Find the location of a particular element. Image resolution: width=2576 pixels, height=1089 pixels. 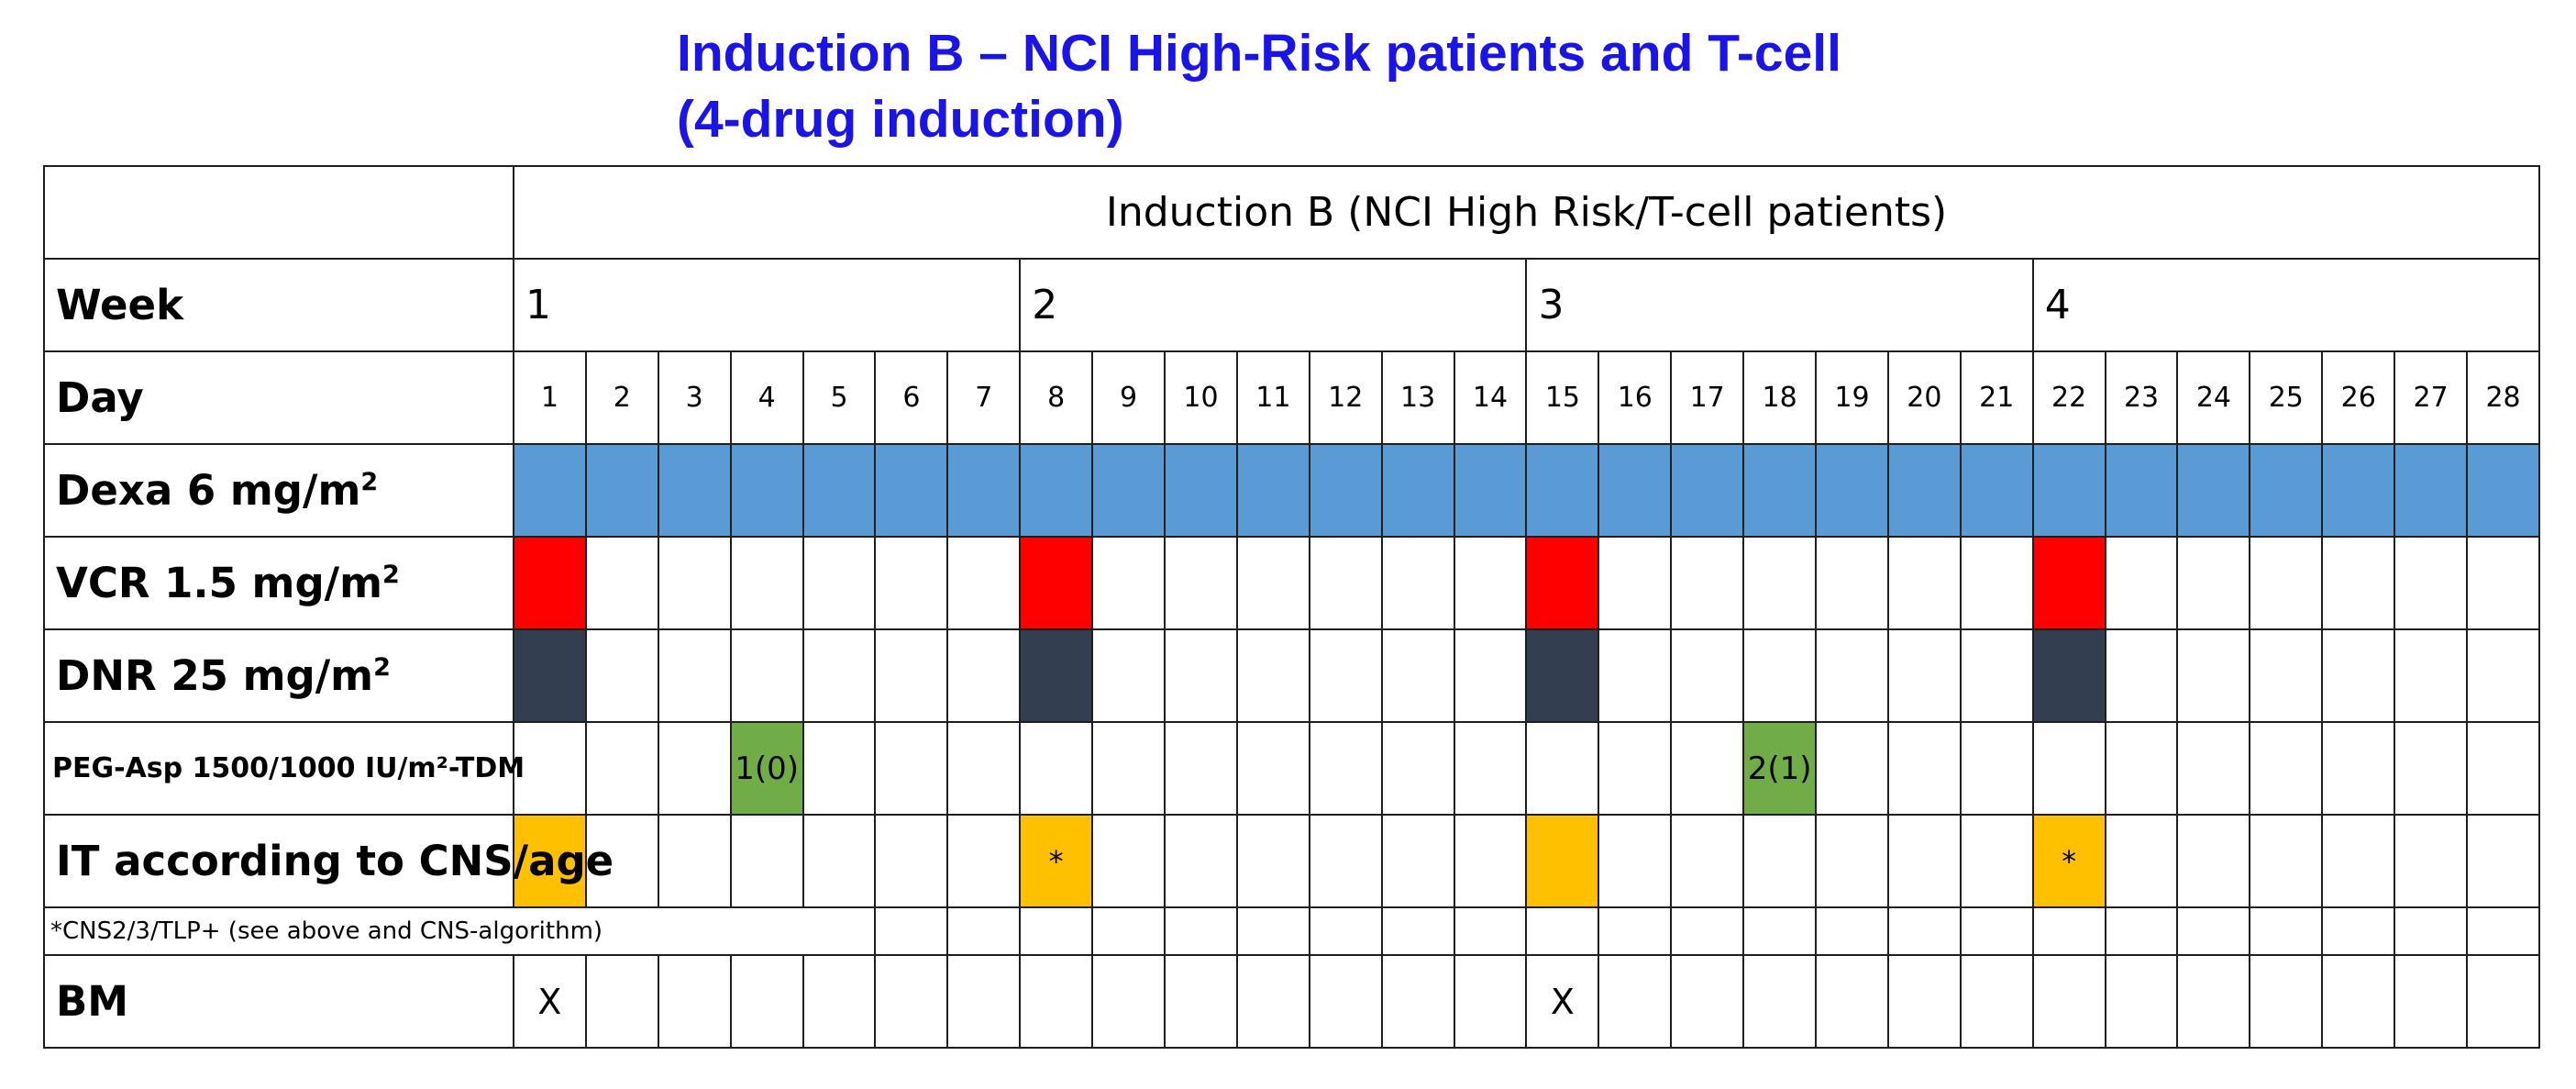

peg-dose-cell: 1(0) is located at coordinates (766, 768).